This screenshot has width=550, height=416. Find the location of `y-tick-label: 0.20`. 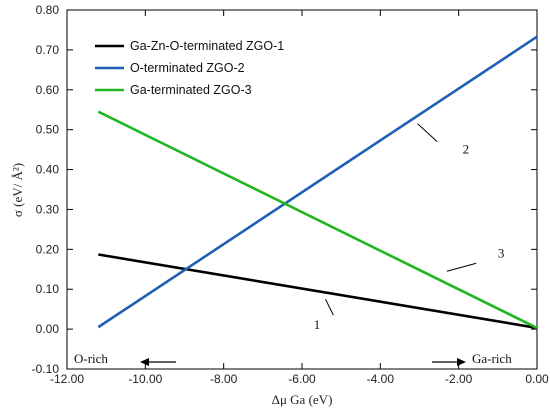

y-tick-label: 0.20 is located at coordinates (48, 249).